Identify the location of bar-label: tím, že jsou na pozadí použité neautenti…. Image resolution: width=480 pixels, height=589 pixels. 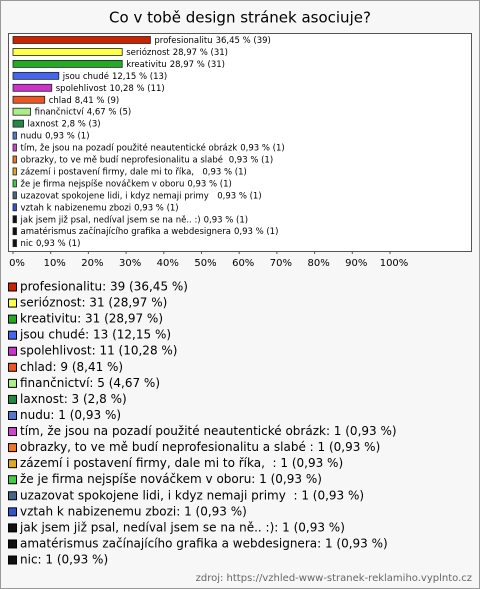
(153, 147).